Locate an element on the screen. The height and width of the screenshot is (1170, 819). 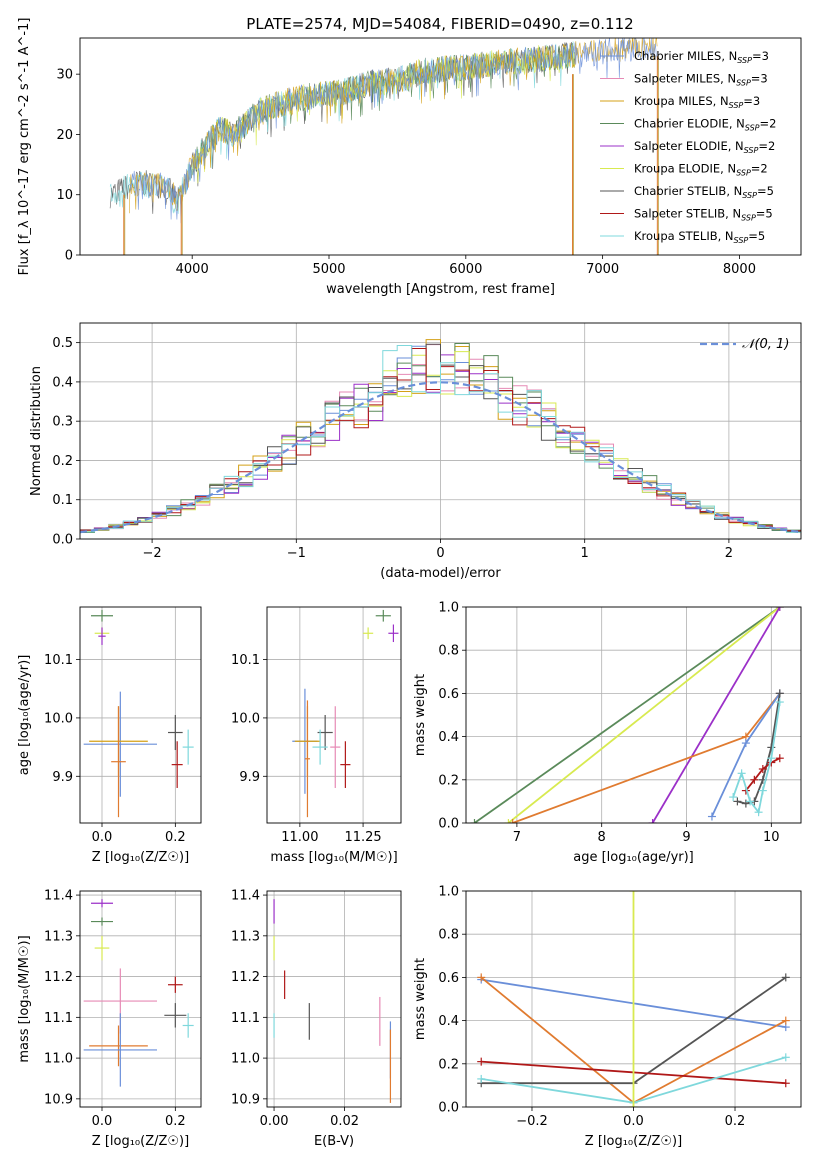
legend-label: Chabrier MILES, NSSP=3 is located at coordinates (701, 57).